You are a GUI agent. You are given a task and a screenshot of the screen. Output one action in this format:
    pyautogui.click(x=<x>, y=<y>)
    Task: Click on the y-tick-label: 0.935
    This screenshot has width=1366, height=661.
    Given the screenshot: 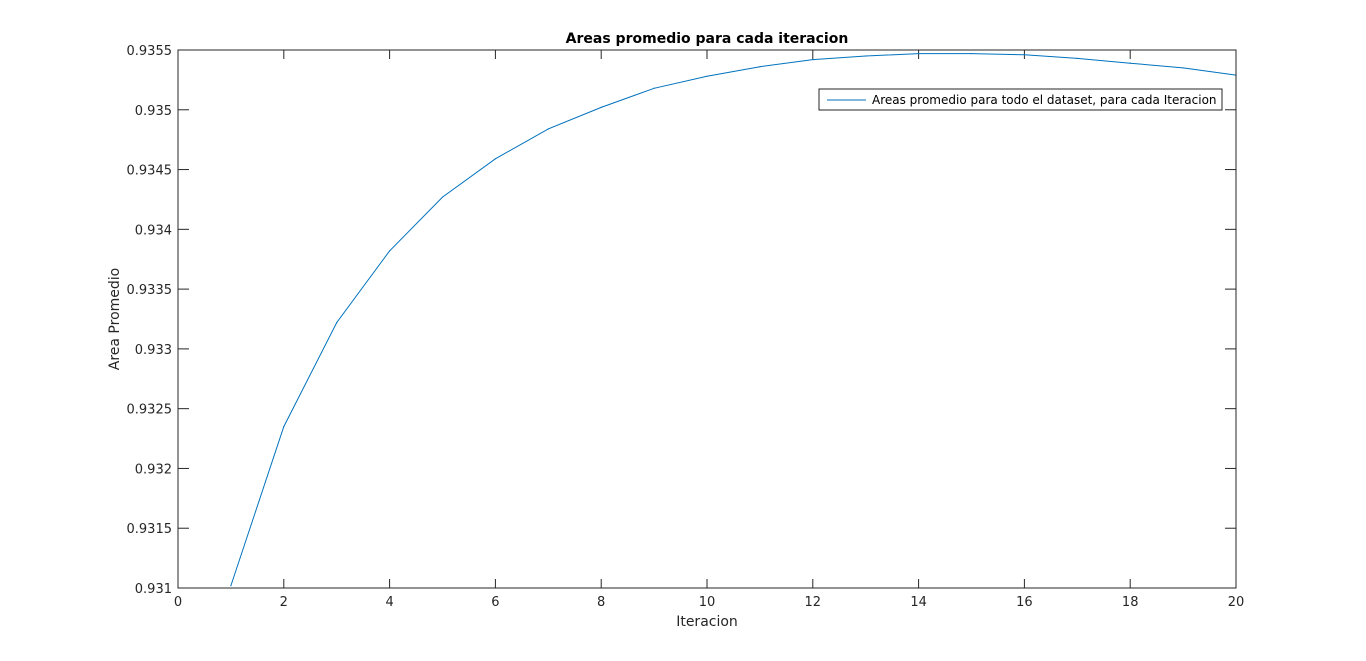 What is the action you would take?
    pyautogui.click(x=153, y=111)
    